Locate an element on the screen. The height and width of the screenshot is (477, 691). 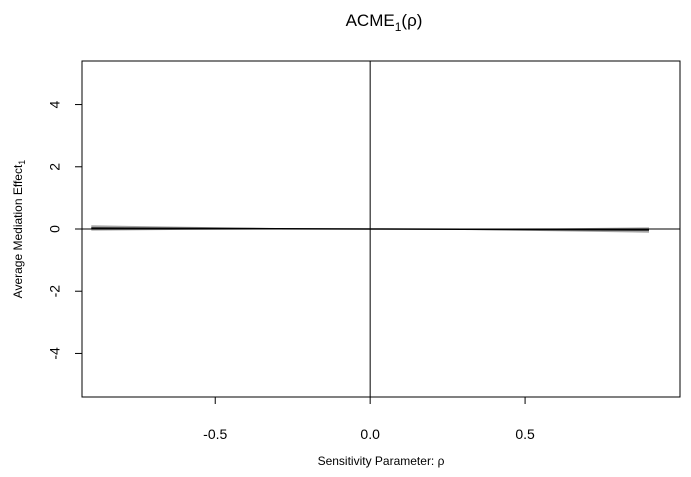
x-tick-label-1: 0.0 is located at coordinates (370, 434).